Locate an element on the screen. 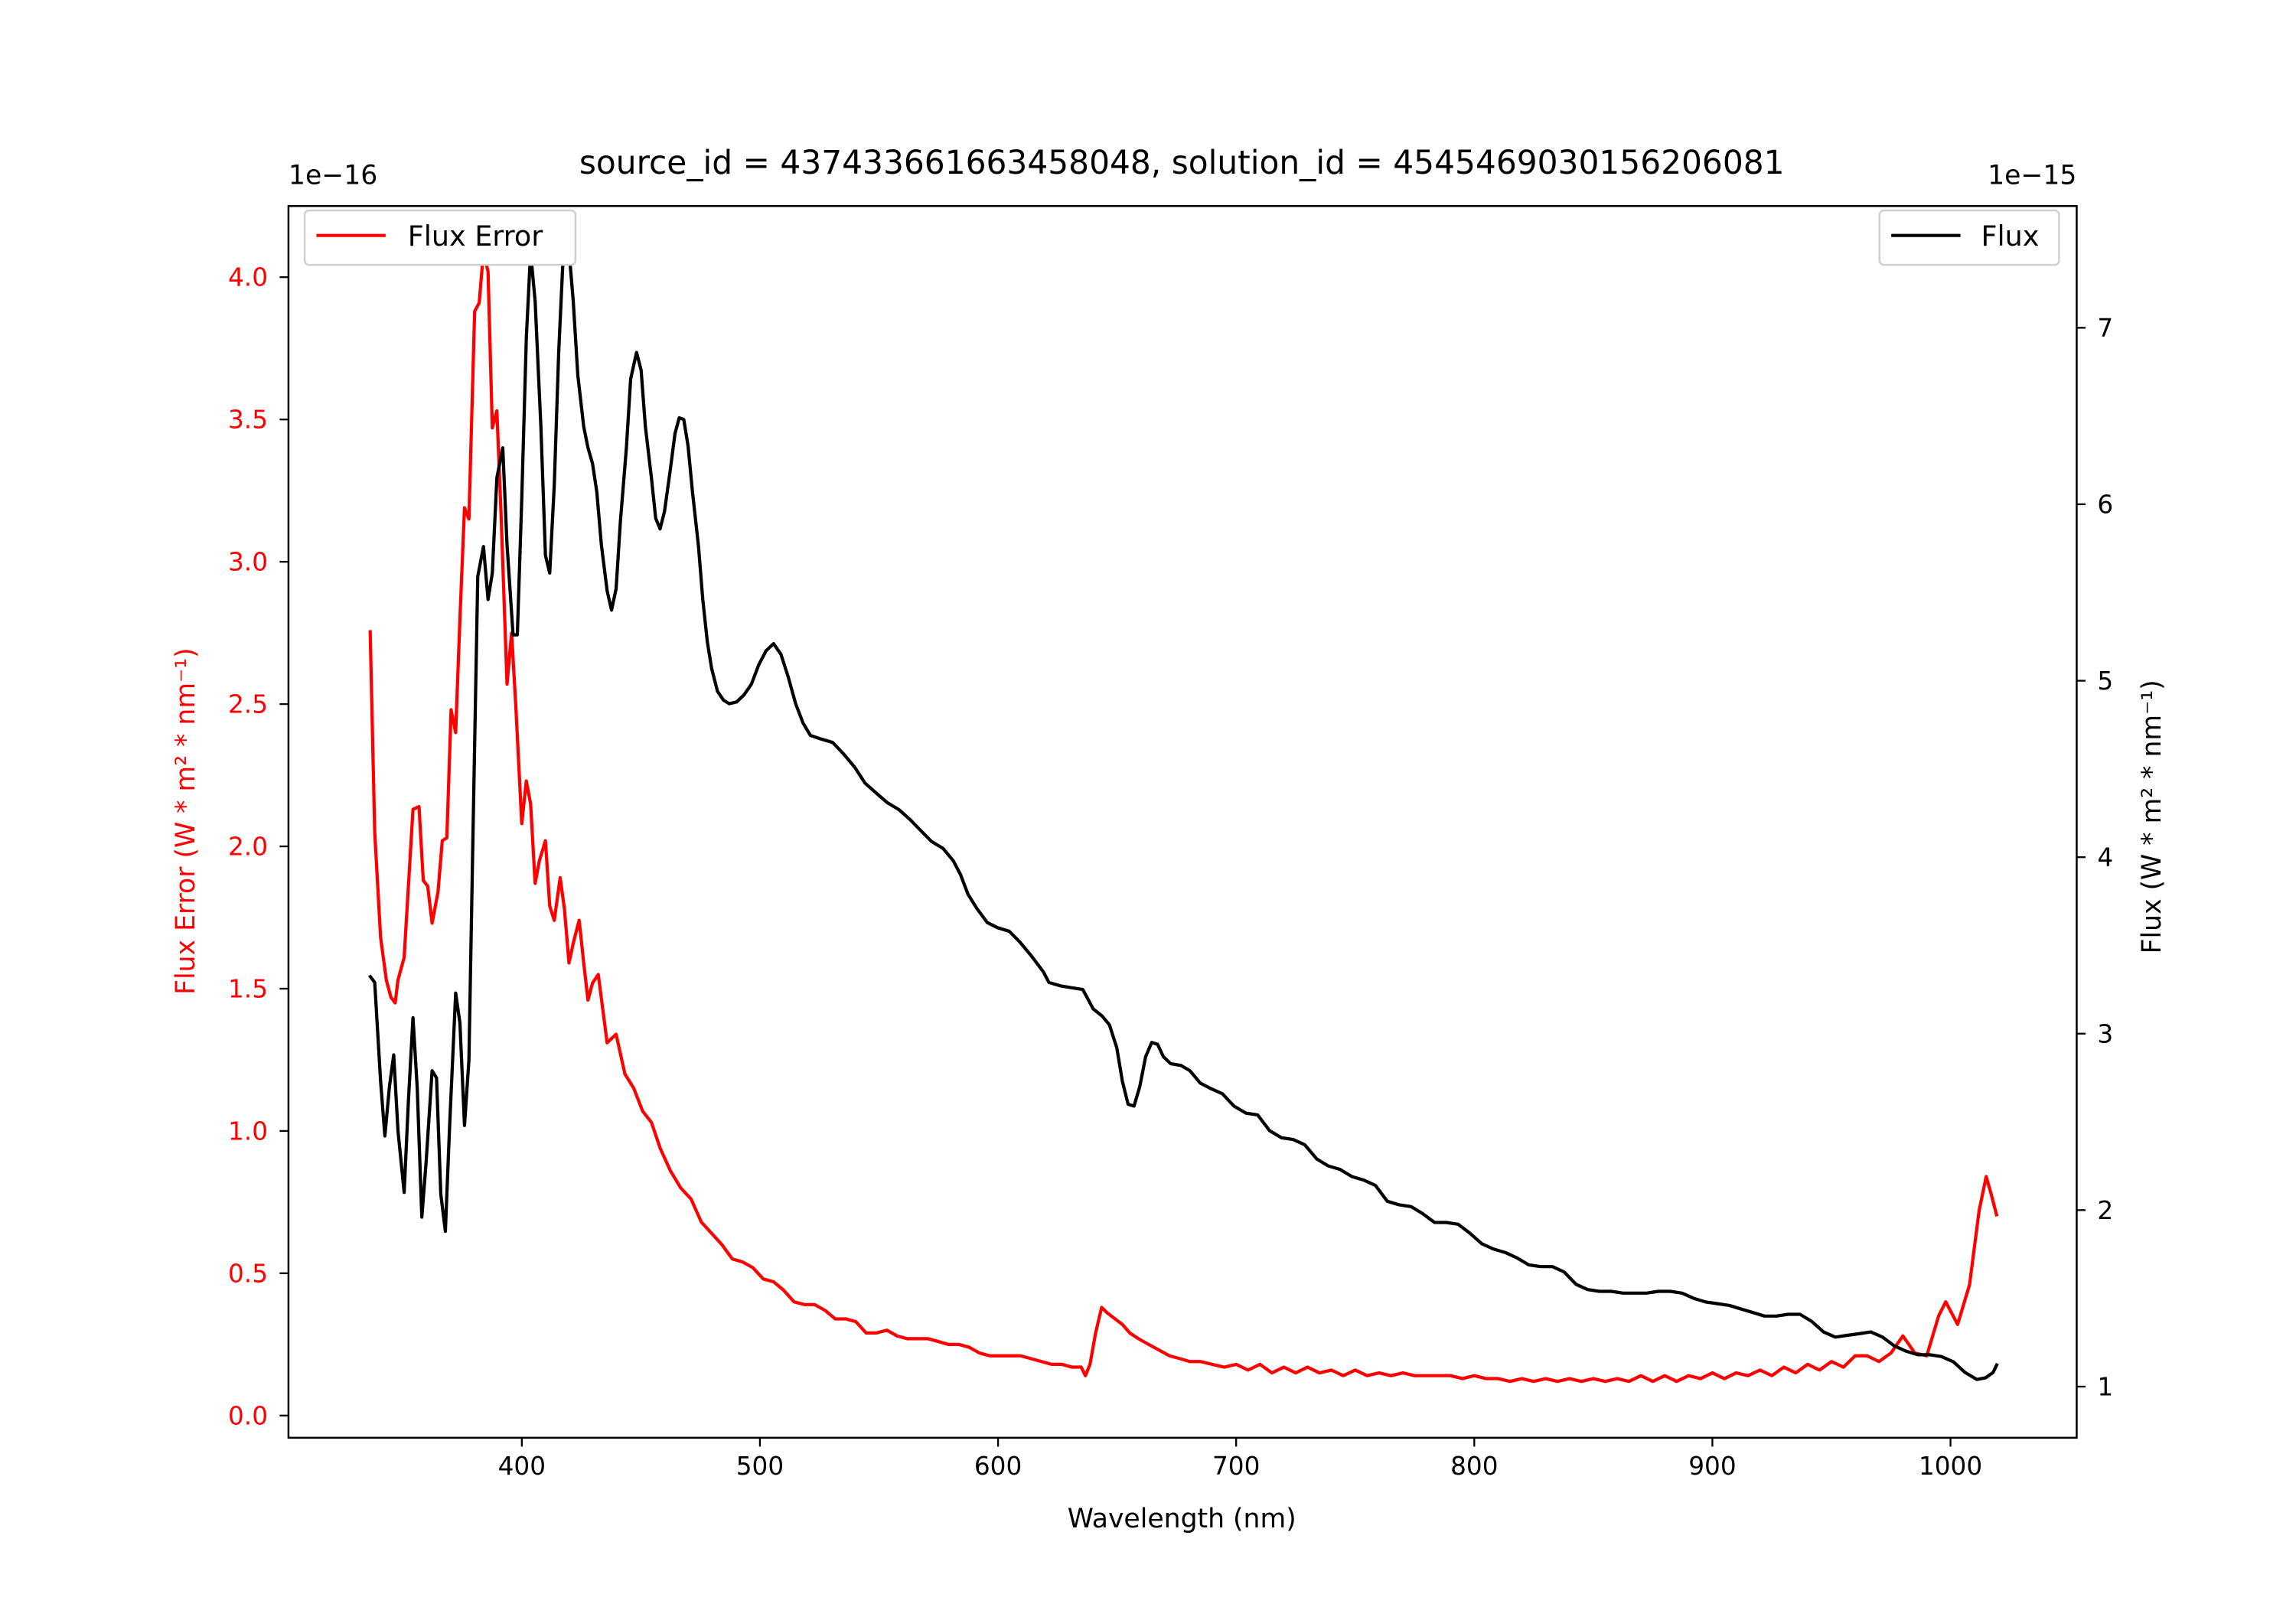  x-tick-label: 600 is located at coordinates (998, 1466).